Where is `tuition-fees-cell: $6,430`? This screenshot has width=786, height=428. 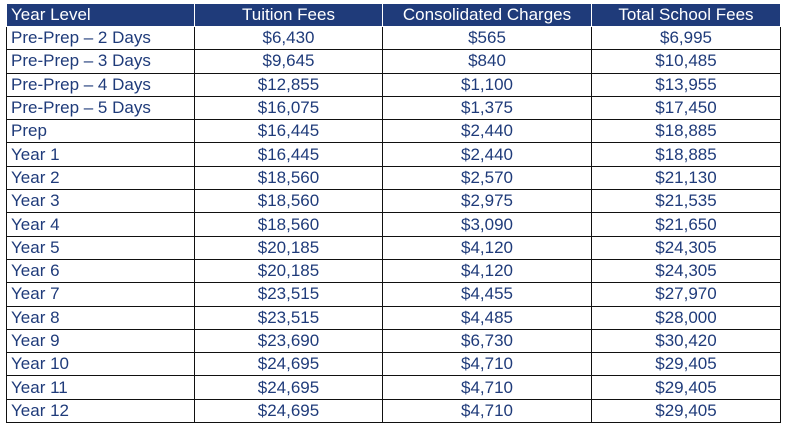 tuition-fees-cell: $6,430 is located at coordinates (288, 38).